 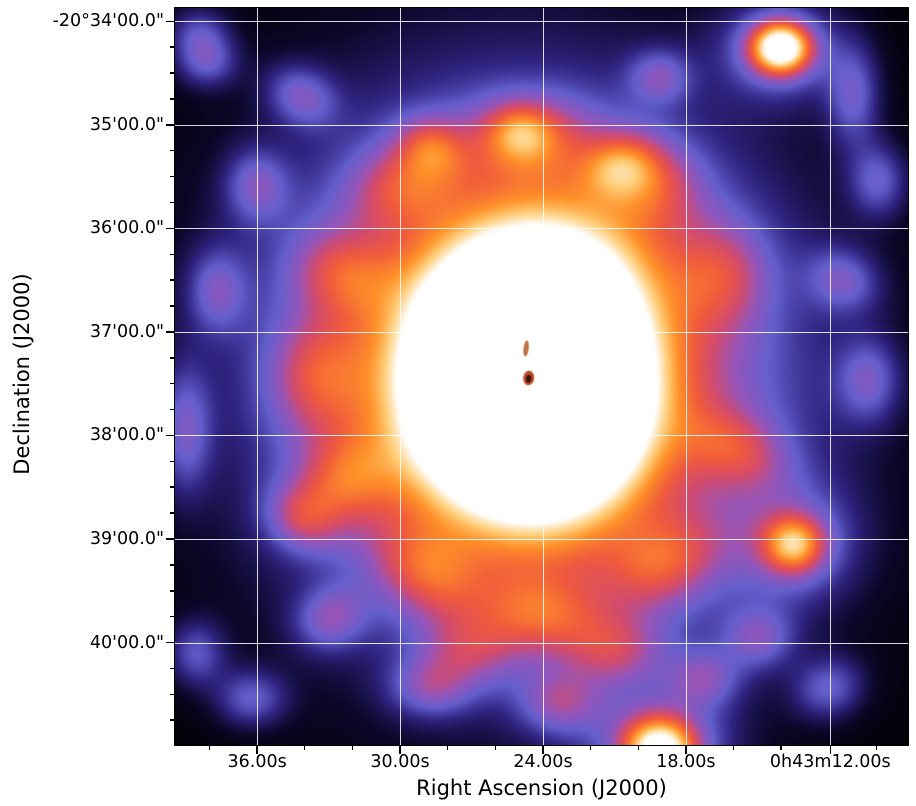 I want to click on x-tick-label: 24.00s, so click(x=543, y=762).